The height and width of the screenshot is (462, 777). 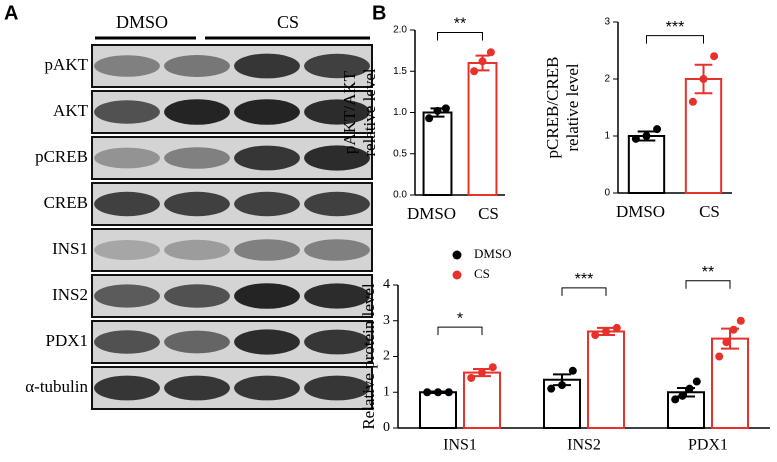 What do you see at coordinates (675, 27) in the screenshot?
I see `significance-label: ***` at bounding box center [675, 27].